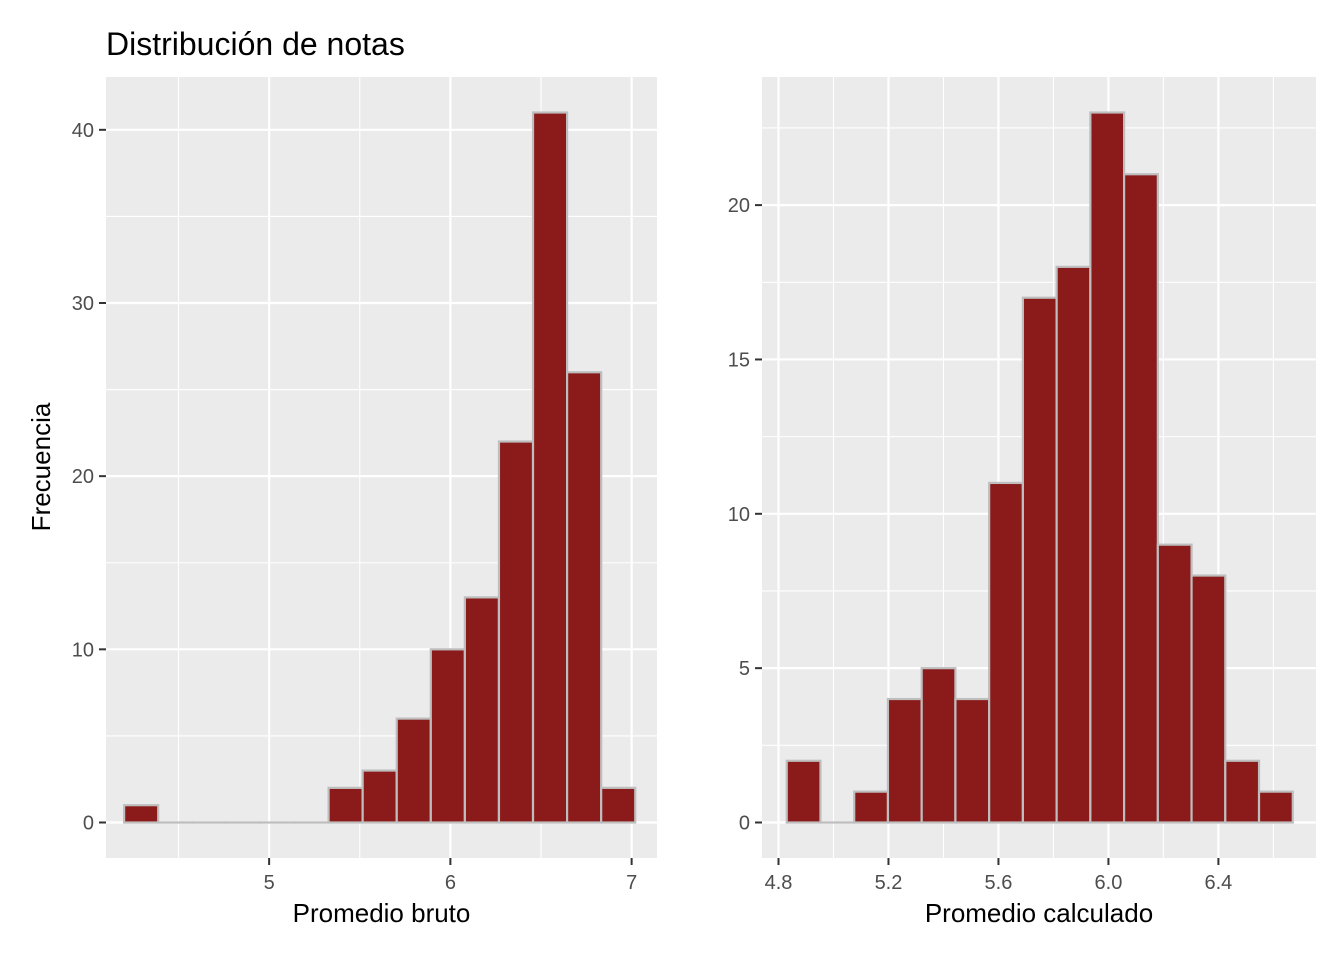 This screenshot has width=1344, height=960. I want to click on y-tick-label: 15, so click(739, 360).